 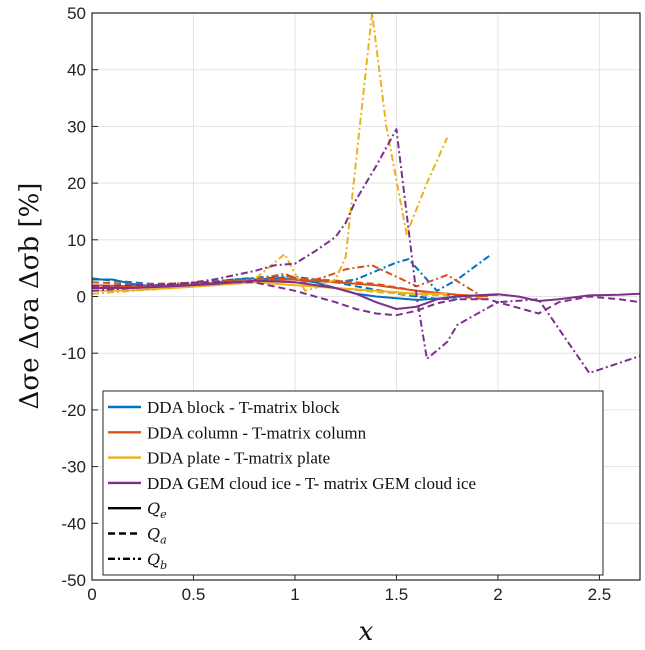 What do you see at coordinates (76, 126) in the screenshot?
I see `y-tick-label: 30` at bounding box center [76, 126].